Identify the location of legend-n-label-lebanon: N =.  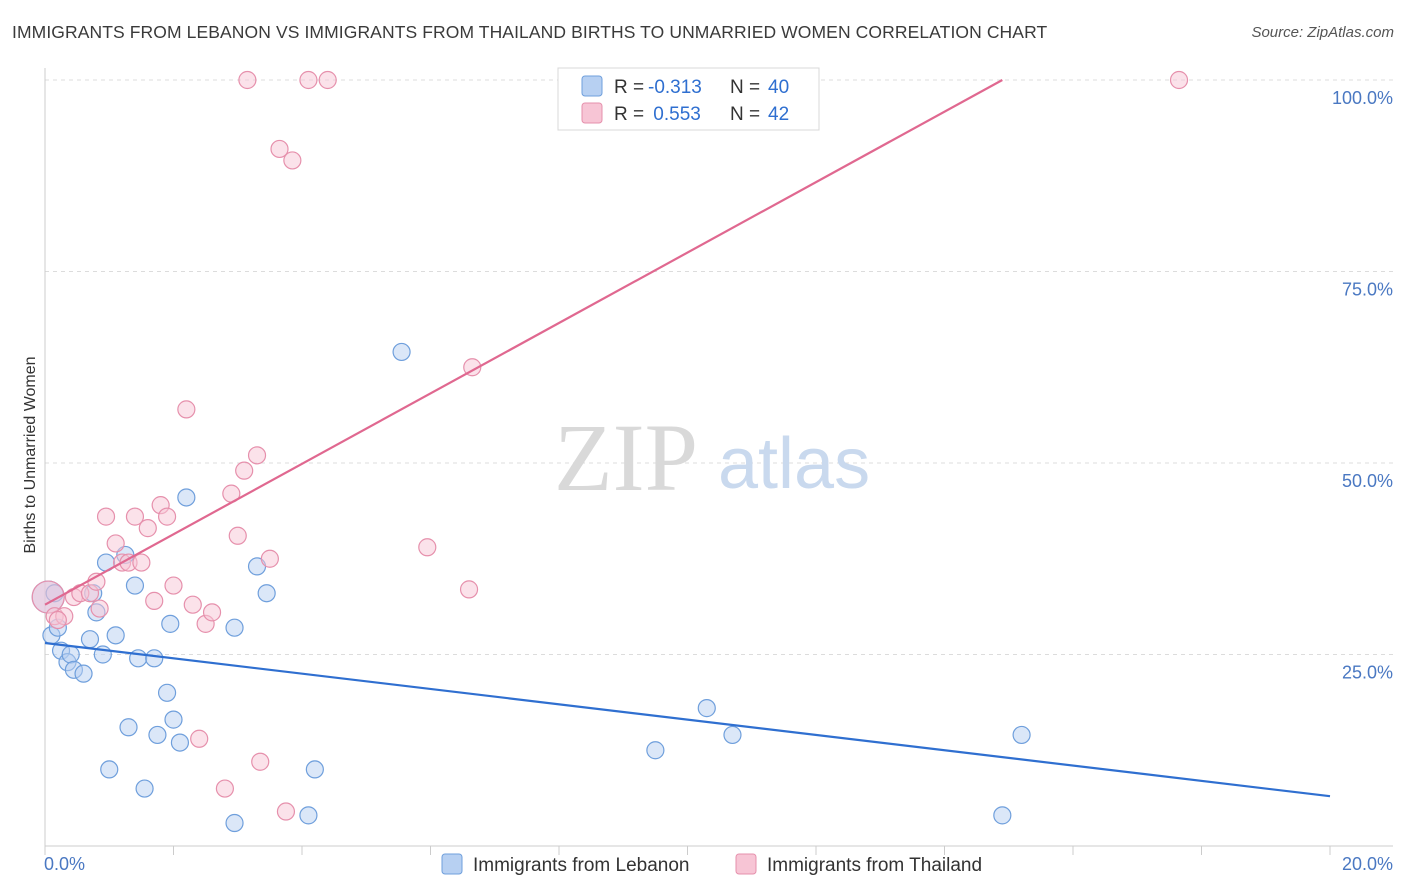
(745, 87).